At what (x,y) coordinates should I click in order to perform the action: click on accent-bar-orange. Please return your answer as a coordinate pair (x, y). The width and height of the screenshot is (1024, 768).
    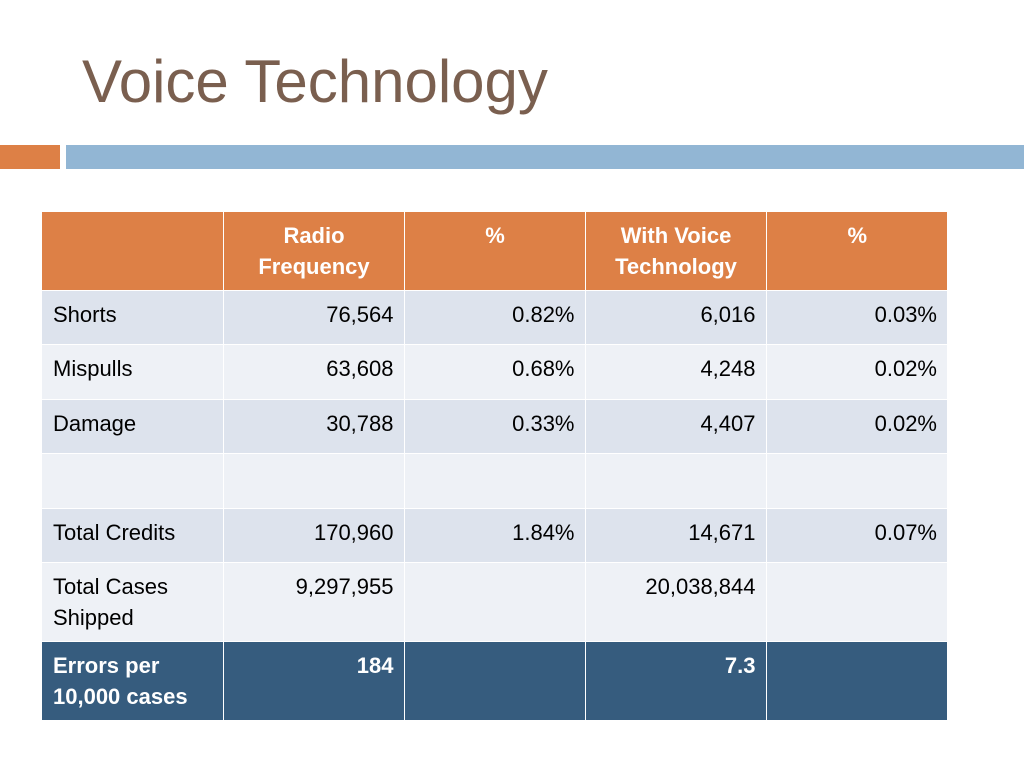
    Looking at the image, I should click on (30, 157).